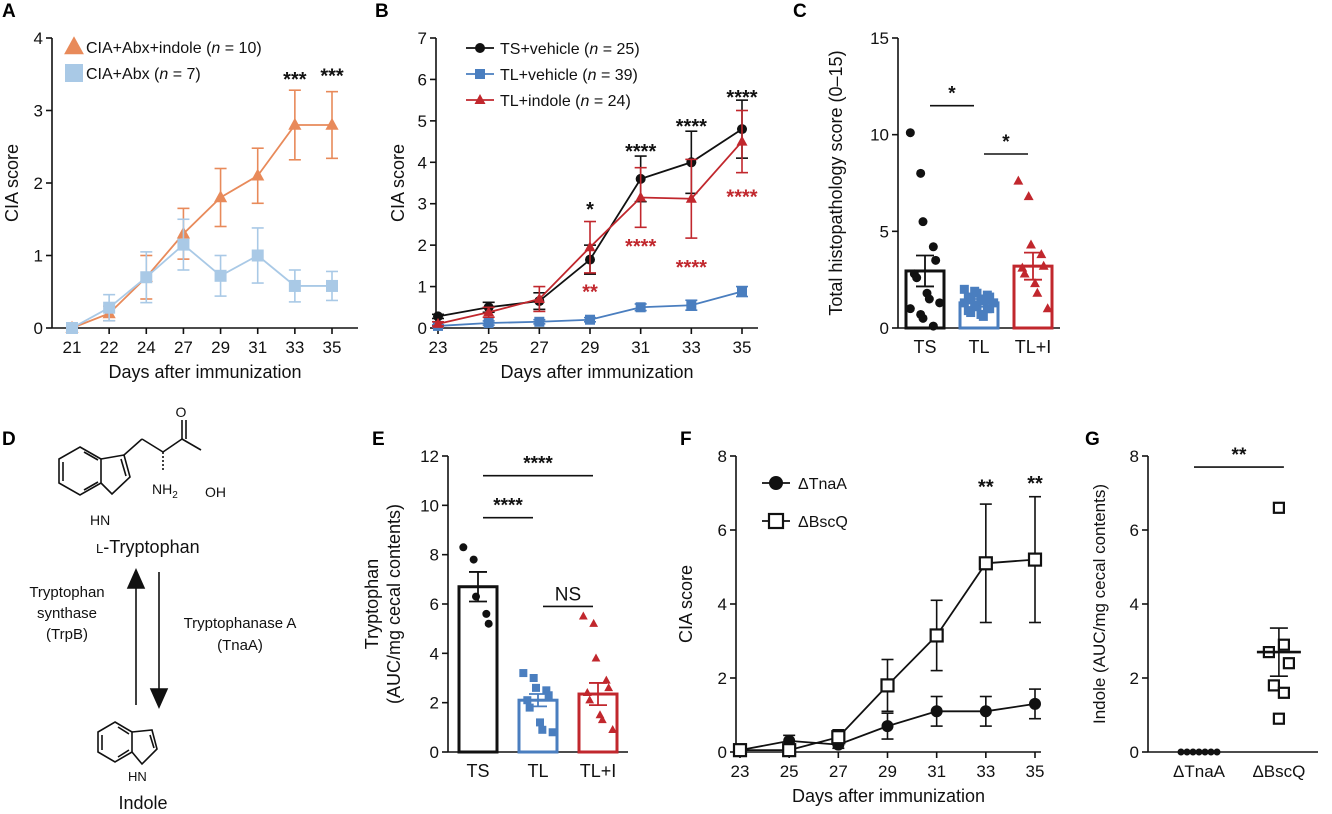  Describe the element at coordinates (137, 776) in the screenshot. I see `label-hn-indole: HN` at that location.